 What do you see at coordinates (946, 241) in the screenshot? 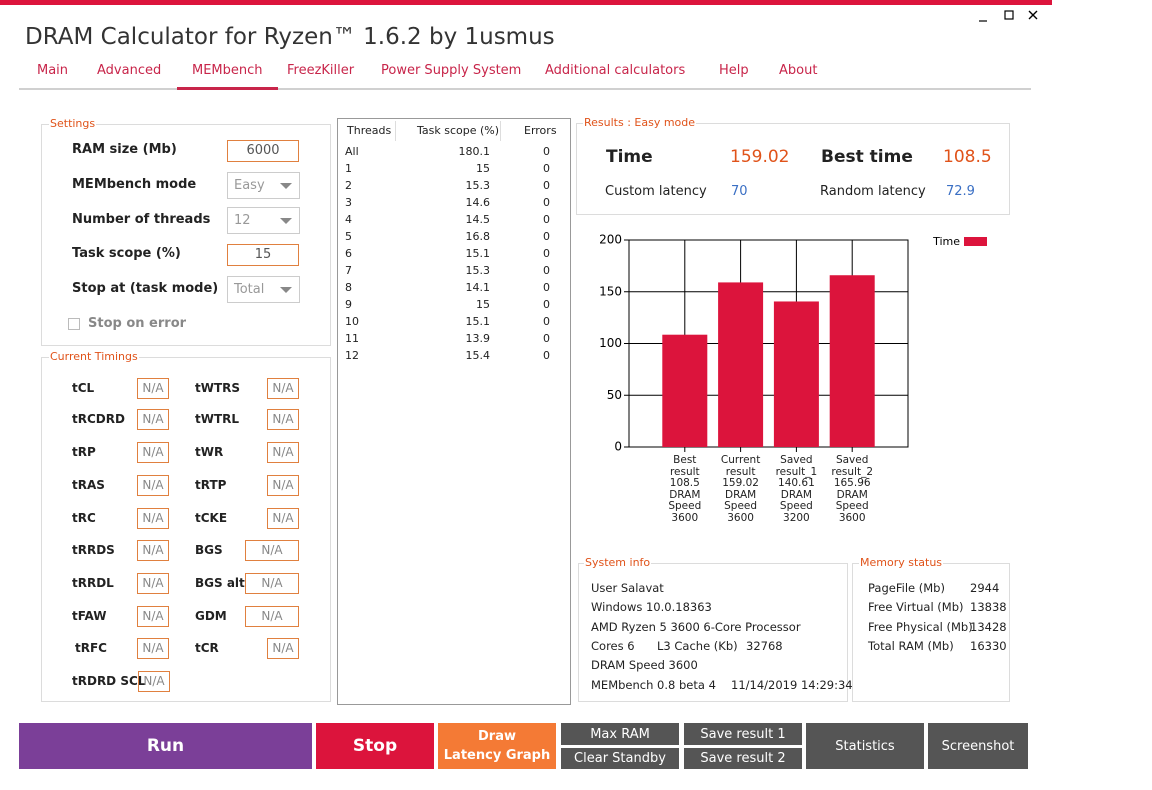
I see `legend-label: Time` at bounding box center [946, 241].